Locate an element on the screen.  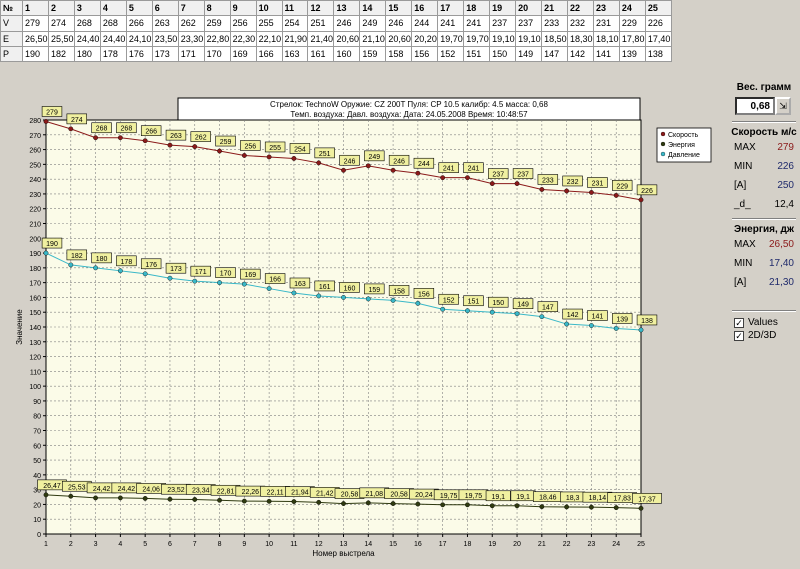
table-cell: 19,70 is located at coordinates (451, 38).